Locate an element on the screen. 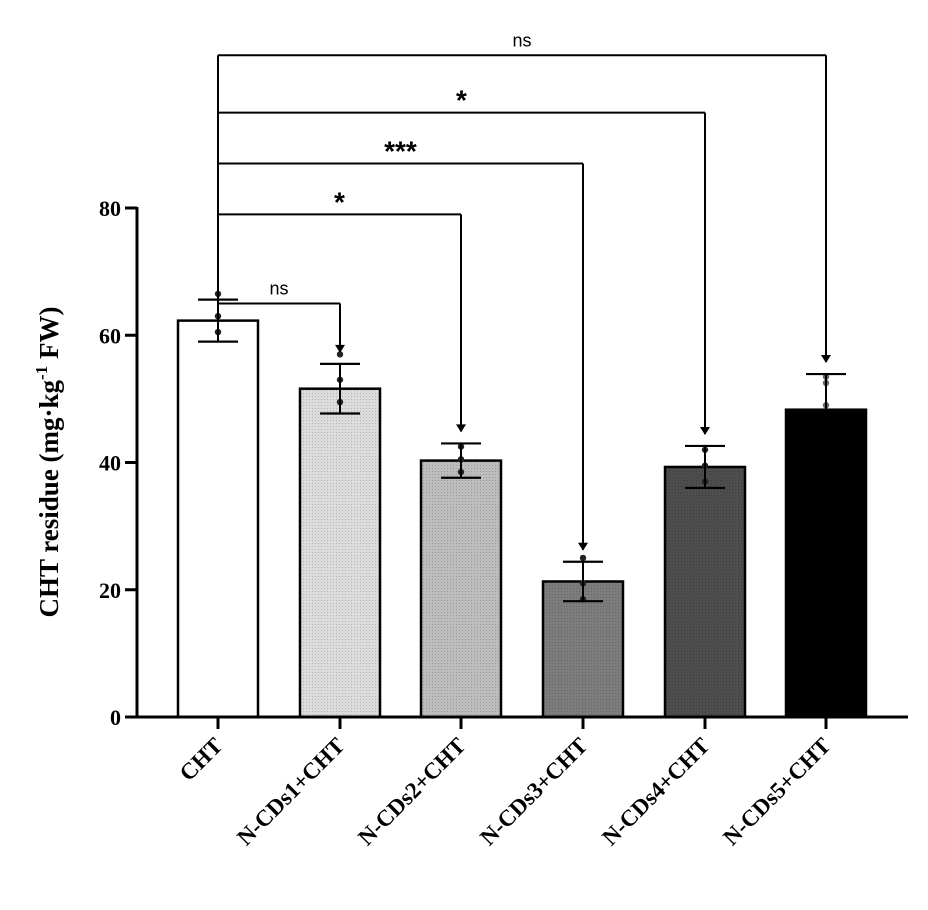 The width and height of the screenshot is (928, 910). y-axis-label: CHT residue (mg·kg-1 FW) is located at coordinates (48, 462).